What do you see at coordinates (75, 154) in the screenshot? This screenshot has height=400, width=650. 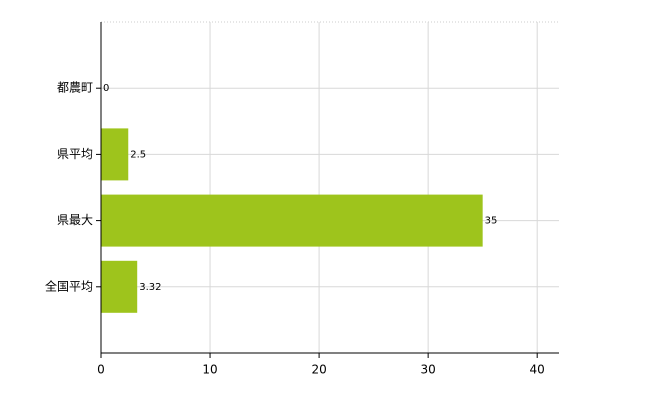 I see `y-tick-label: 県平均` at bounding box center [75, 154].